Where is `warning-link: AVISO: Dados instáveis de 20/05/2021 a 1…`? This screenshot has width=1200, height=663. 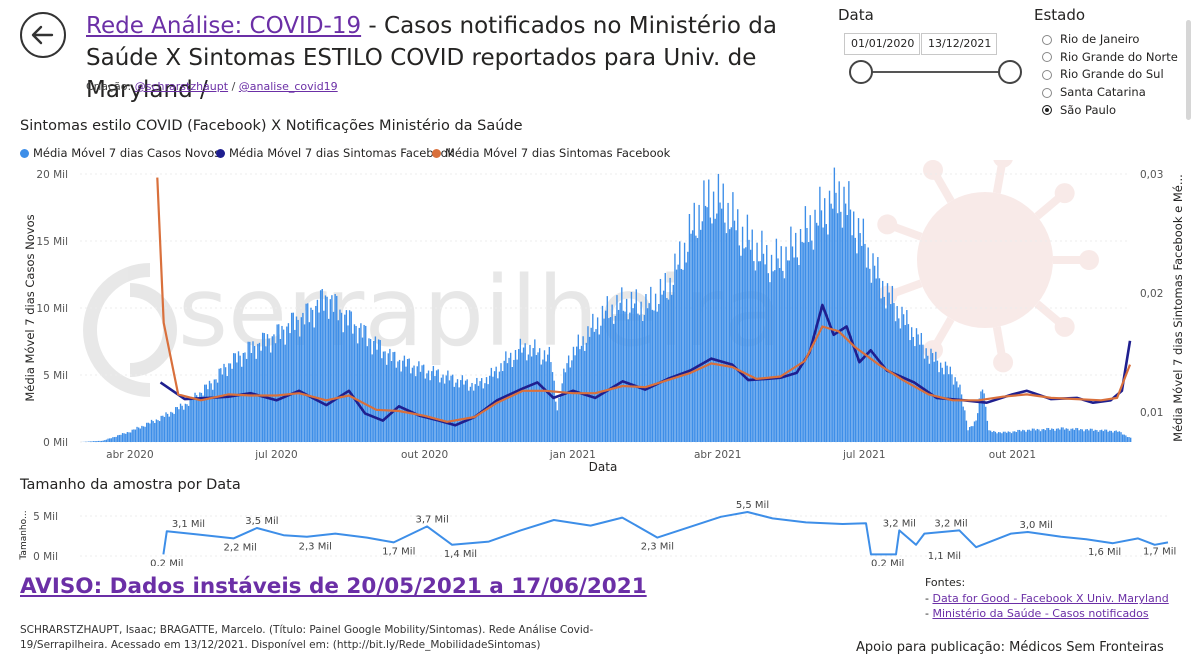 warning-link: AVISO: Dados instáveis de 20/05/2021 a 1… is located at coordinates (333, 586).